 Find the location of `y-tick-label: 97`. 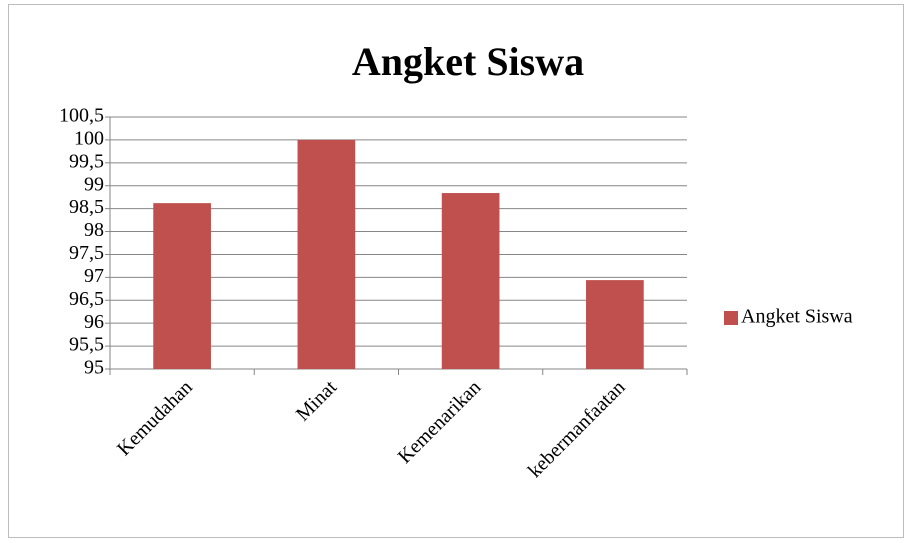

y-tick-label: 97 is located at coordinates (94, 276).